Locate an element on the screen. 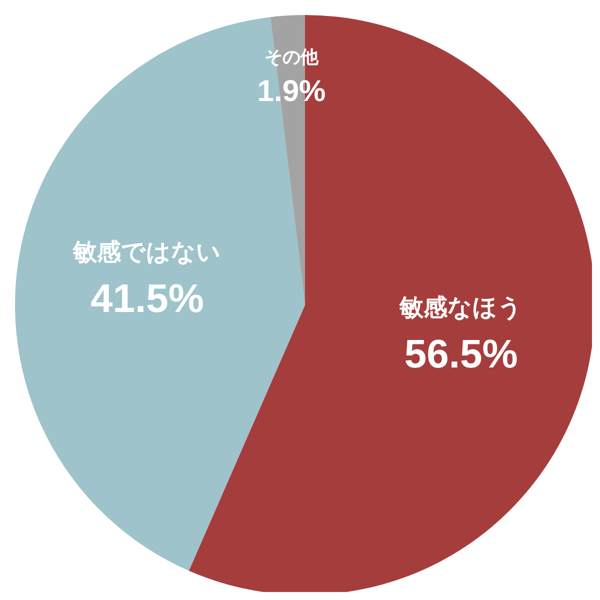 This screenshot has width=600, height=600. slice-label: 敏感なほう is located at coordinates (460, 308).